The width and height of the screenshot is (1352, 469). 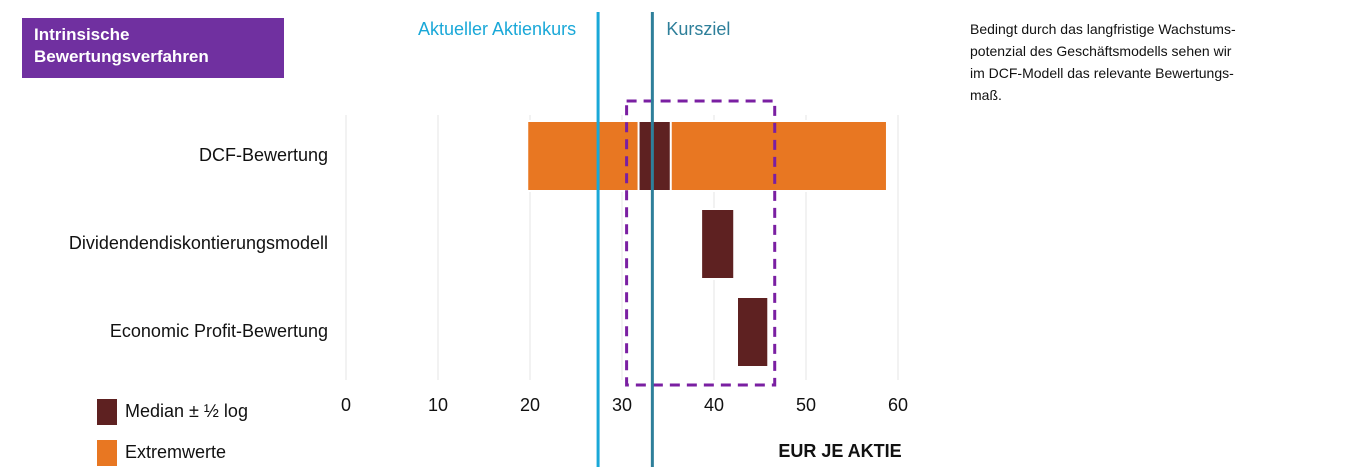 What do you see at coordinates (530, 405) in the screenshot?
I see `x-tick-label: 20` at bounding box center [530, 405].